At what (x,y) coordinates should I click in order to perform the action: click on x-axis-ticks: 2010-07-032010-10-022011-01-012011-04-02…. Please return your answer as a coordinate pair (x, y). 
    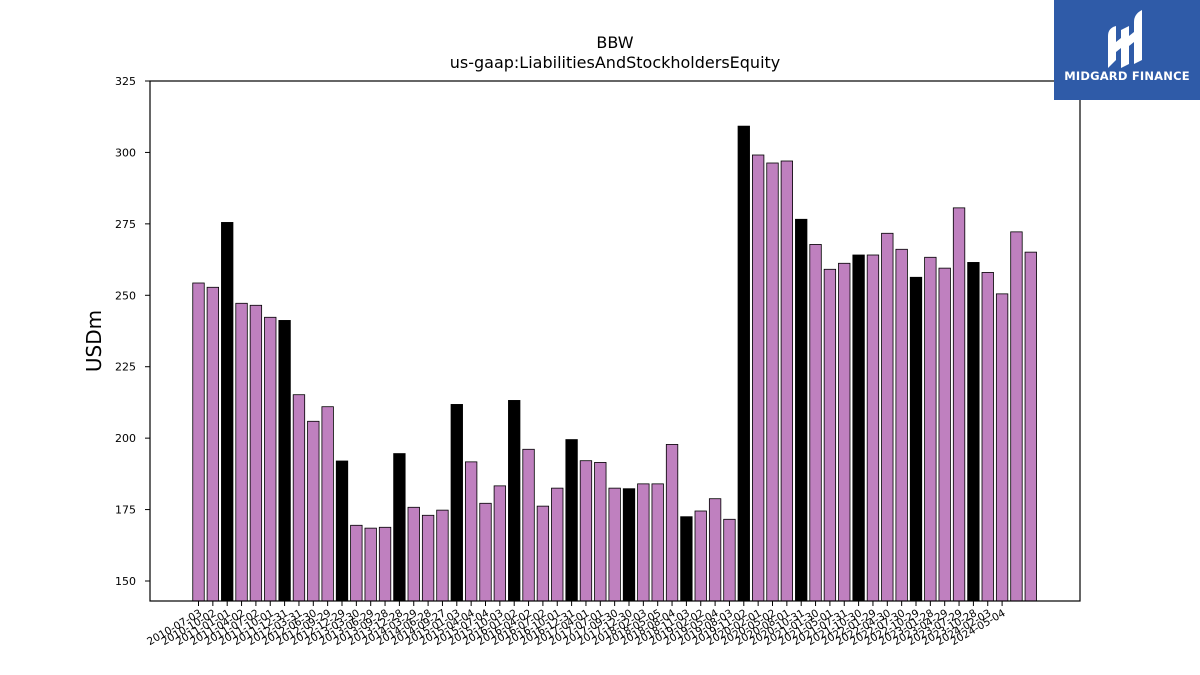
    Looking at the image, I should click on (576, 624).